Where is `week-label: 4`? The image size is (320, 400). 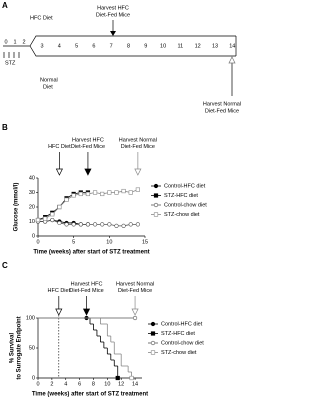 week-label: 4 is located at coordinates (59, 46).